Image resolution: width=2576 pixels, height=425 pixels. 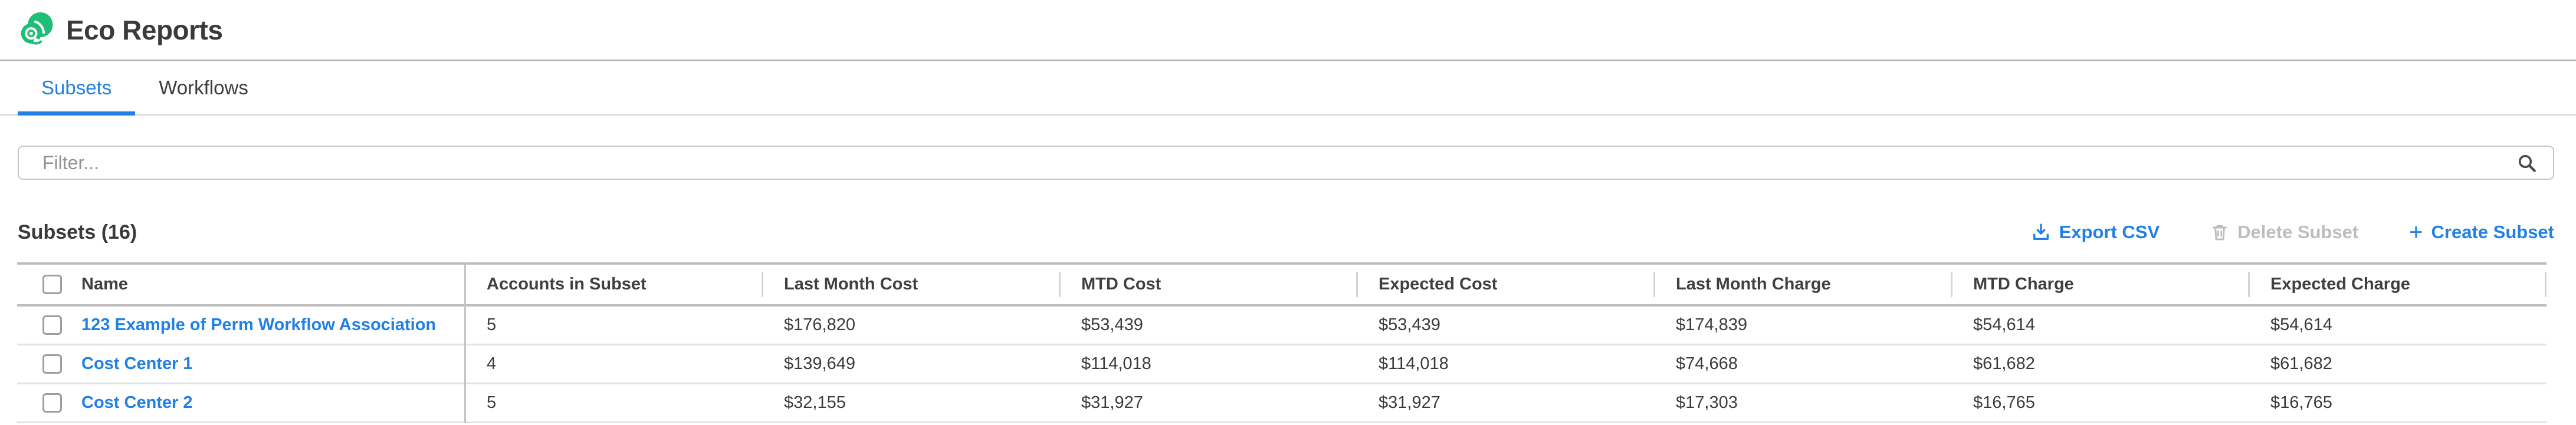 What do you see at coordinates (613, 284) in the screenshot?
I see `column-header-accounts: Accounts in Subset` at bounding box center [613, 284].